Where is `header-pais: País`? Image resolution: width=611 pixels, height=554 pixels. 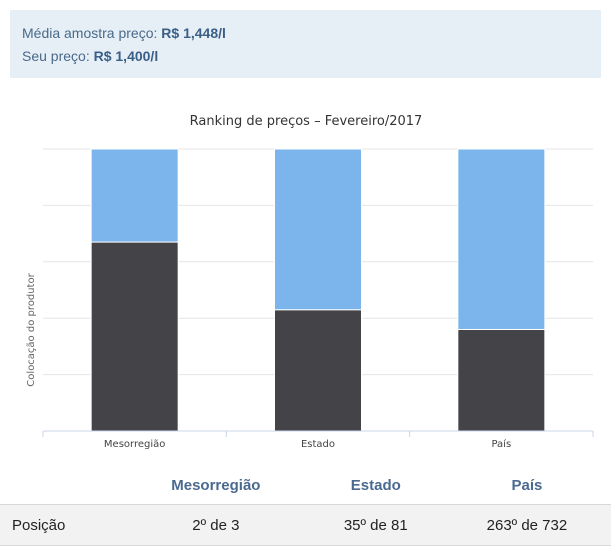
header-pais: País is located at coordinates (527, 485).